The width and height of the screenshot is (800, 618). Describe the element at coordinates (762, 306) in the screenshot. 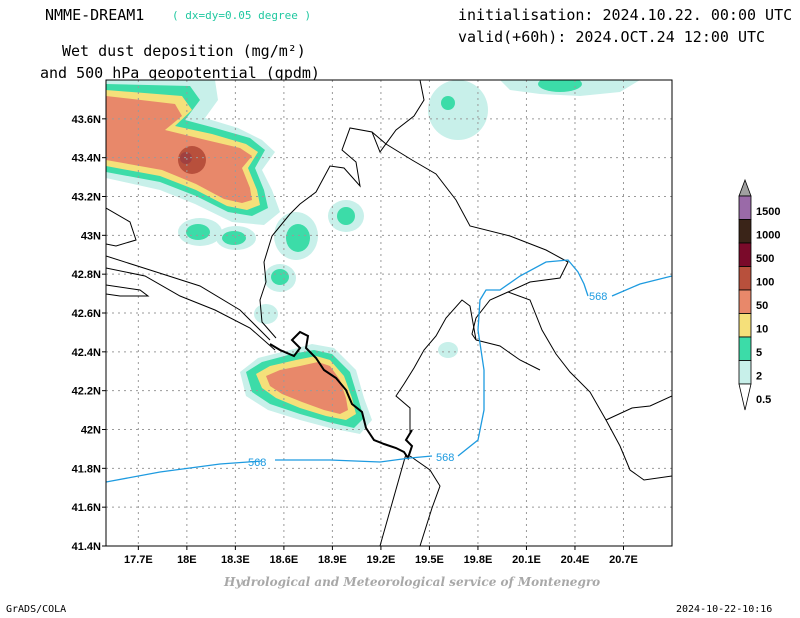

I see `colorbar-level-label: 50` at that location.